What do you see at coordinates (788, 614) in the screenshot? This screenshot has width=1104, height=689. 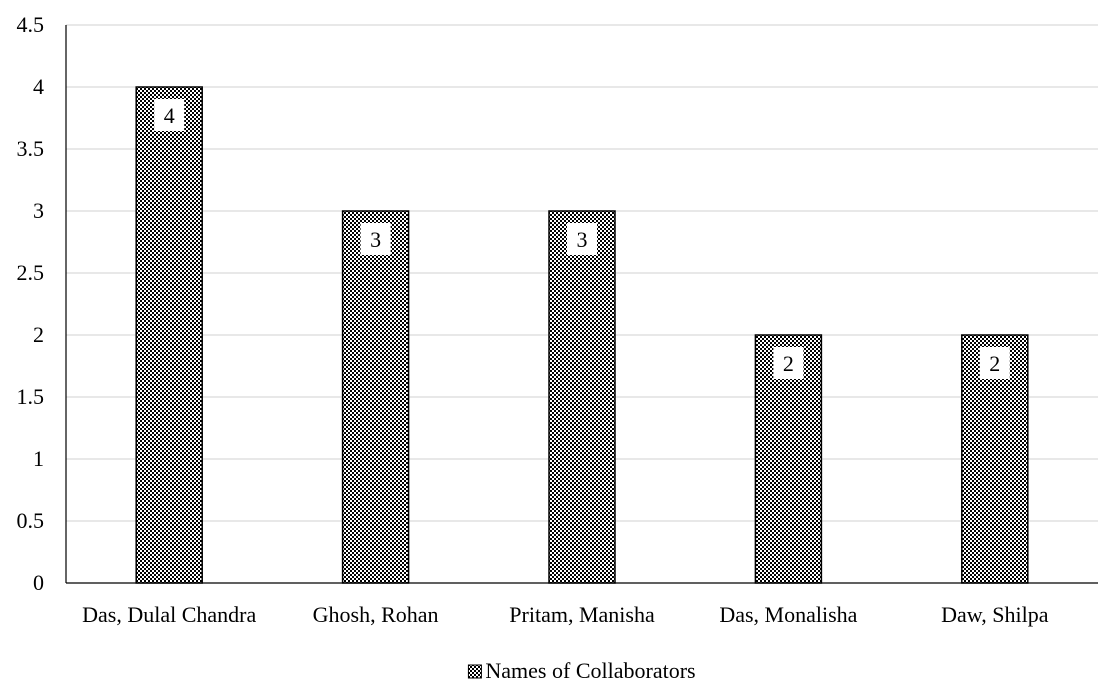 I see `category-label: Das, Monalisha` at bounding box center [788, 614].